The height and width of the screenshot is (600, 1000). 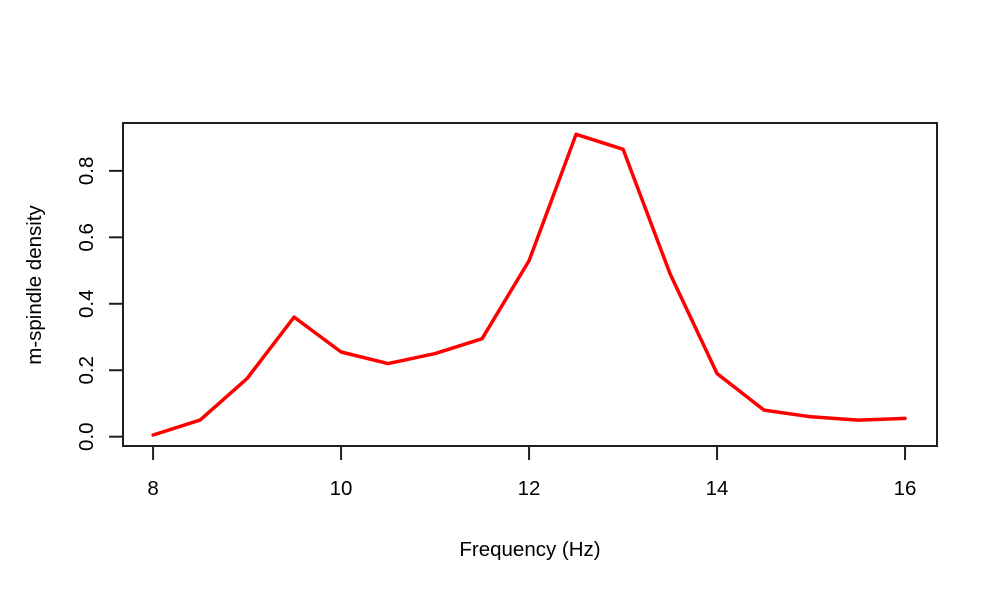 What do you see at coordinates (341, 488) in the screenshot?
I see `x-axis-tick-label: 10` at bounding box center [341, 488].